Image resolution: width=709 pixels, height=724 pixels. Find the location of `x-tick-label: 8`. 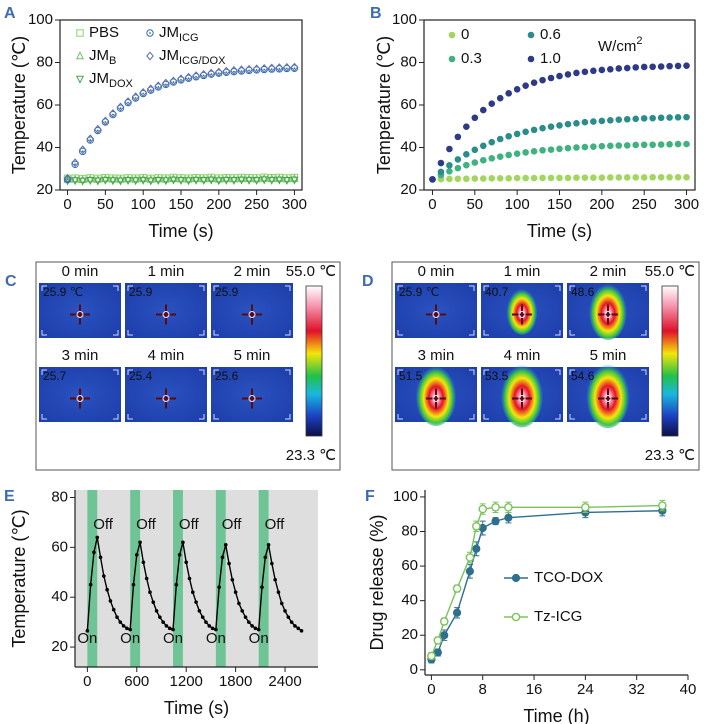

x-tick-label: 8 is located at coordinates (483, 689).